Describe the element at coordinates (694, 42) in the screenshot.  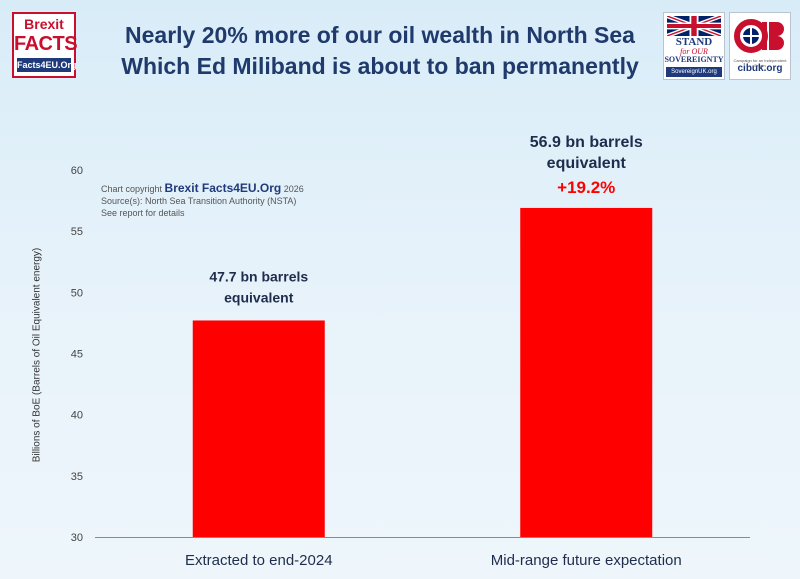
I see `sov-stand-text: STAND` at that location.